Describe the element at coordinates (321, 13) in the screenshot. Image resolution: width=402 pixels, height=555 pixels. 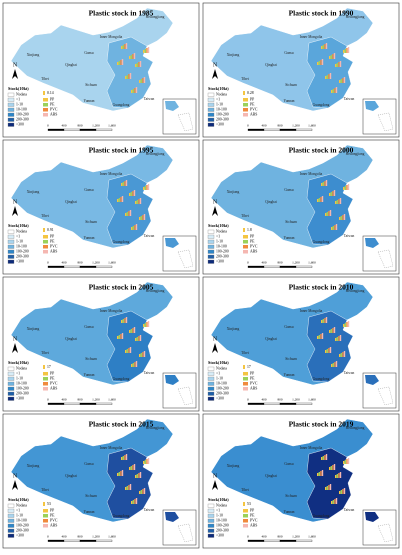
I see `panel-title: Plastic stock in 1990` at that location.